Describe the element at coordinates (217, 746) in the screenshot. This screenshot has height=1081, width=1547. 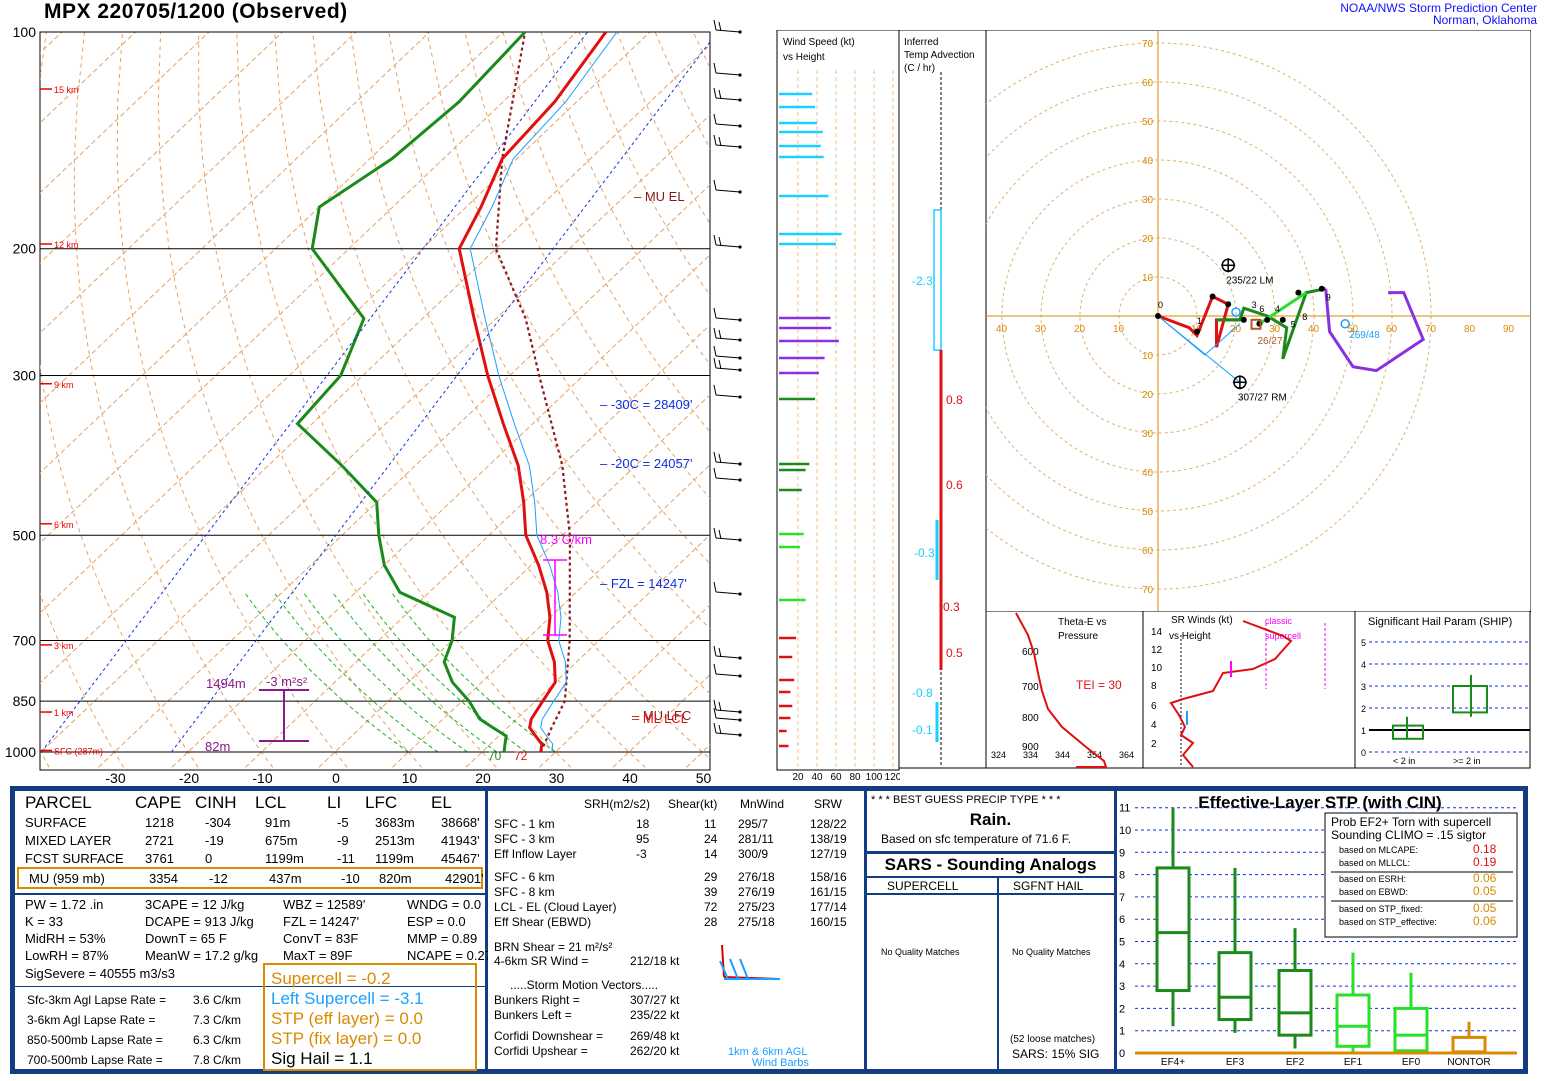
I see `eff-depth-2-label: 82m` at that location.